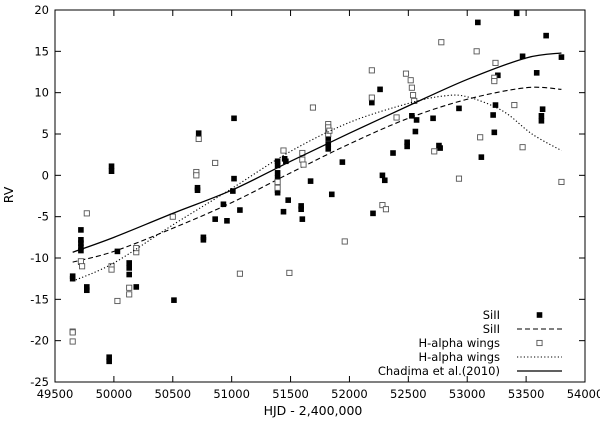 The height and width of the screenshot is (426, 600). What do you see at coordinates (526, 394) in the screenshot?
I see `x-tick-label: 53500` at bounding box center [526, 394].